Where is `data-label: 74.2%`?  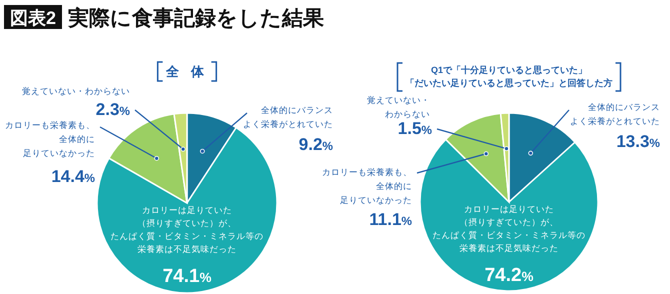 data-label: 74.2% is located at coordinates (509, 275).